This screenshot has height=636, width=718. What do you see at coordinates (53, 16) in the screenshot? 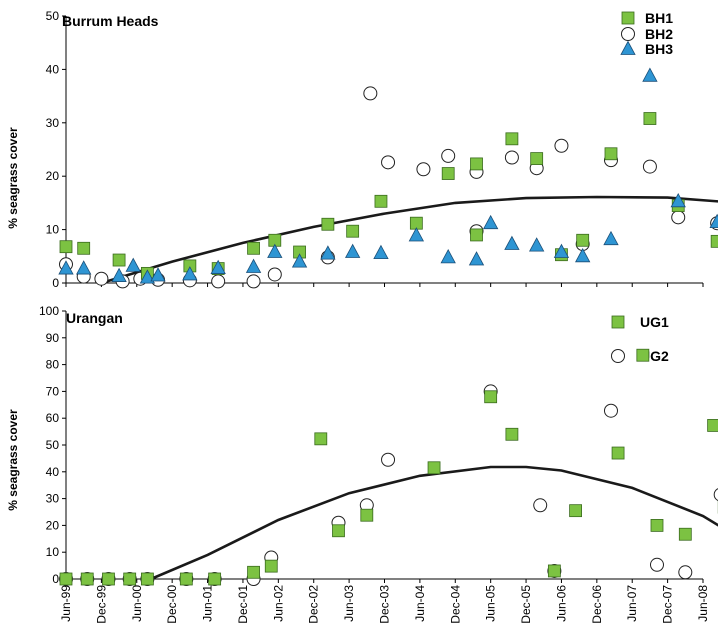
I see `y-tick-label-top: 50` at bounding box center [53, 16].